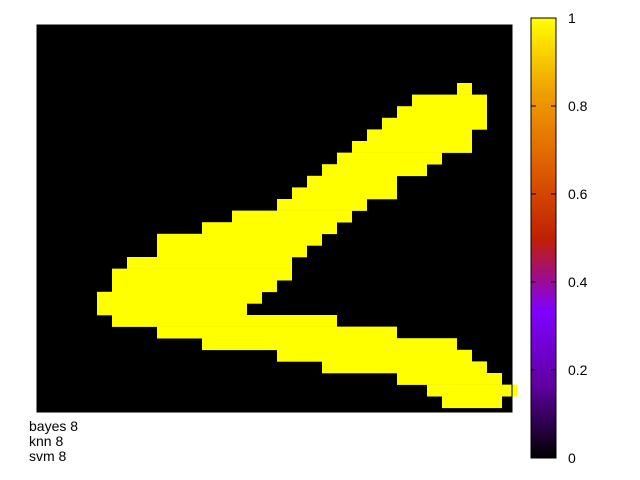 Image resolution: width=640 pixels, height=480 pixels. I want to click on caption-knn: knn 8, so click(46, 441).